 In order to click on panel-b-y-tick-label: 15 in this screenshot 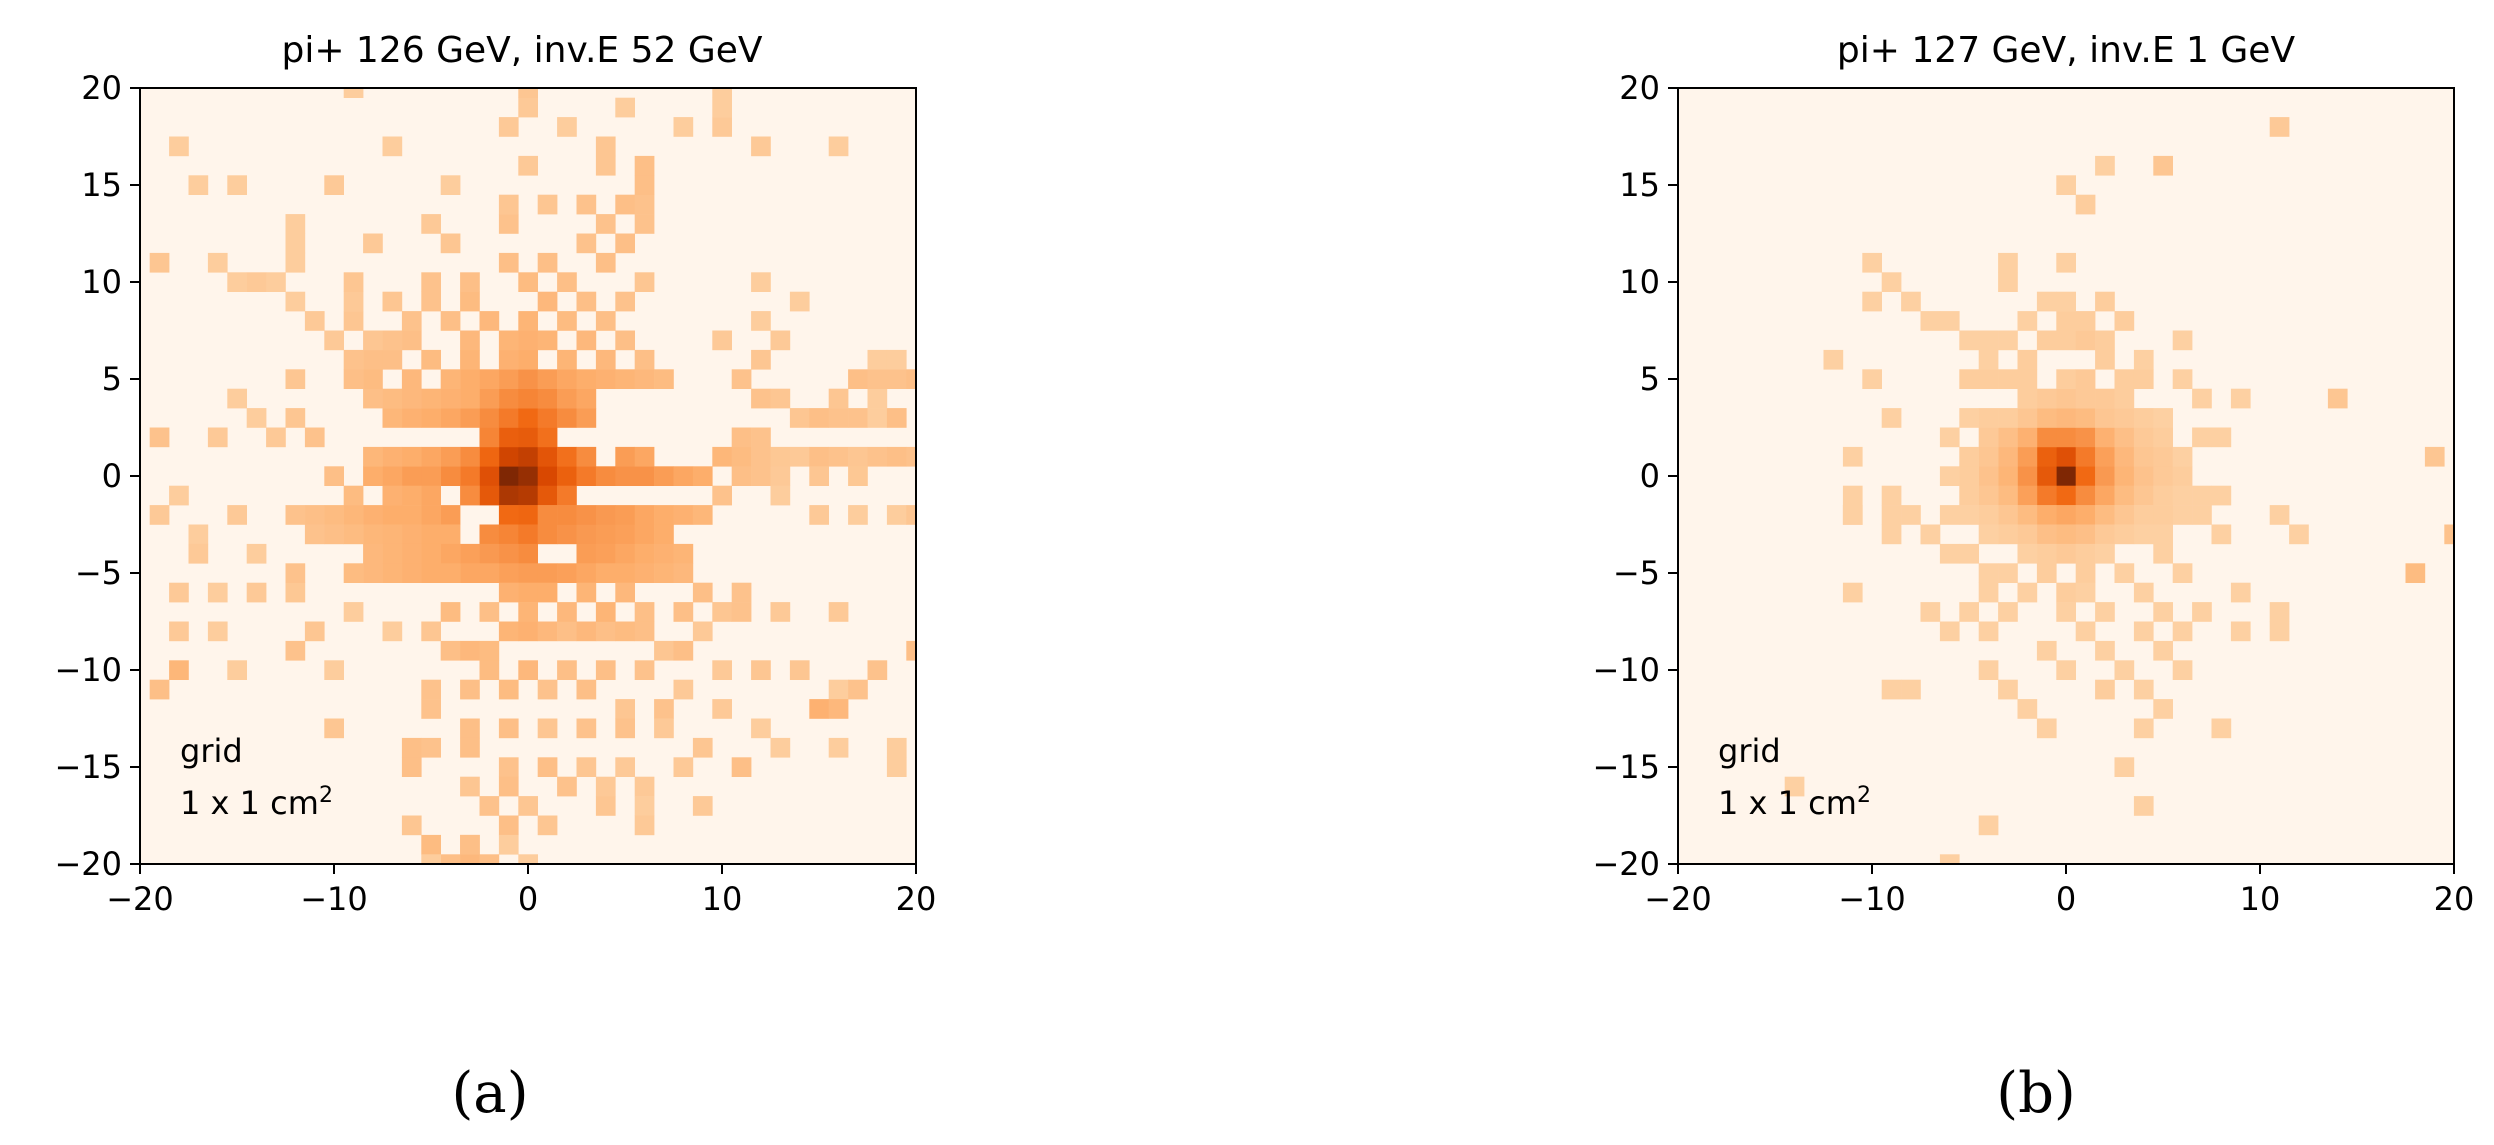, I will do `click(1639, 185)`.